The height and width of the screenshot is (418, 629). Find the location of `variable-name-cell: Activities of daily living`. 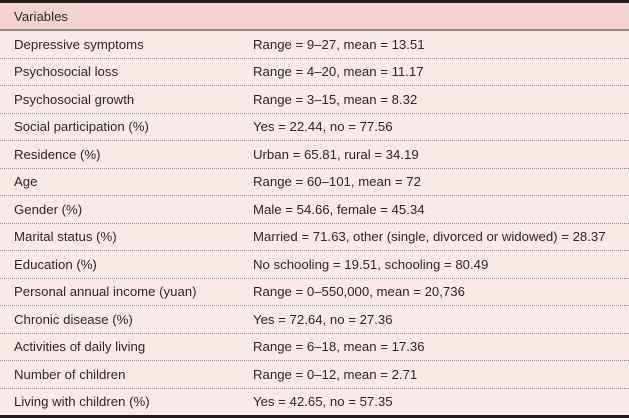

variable-name-cell: Activities of daily living is located at coordinates (80, 347).